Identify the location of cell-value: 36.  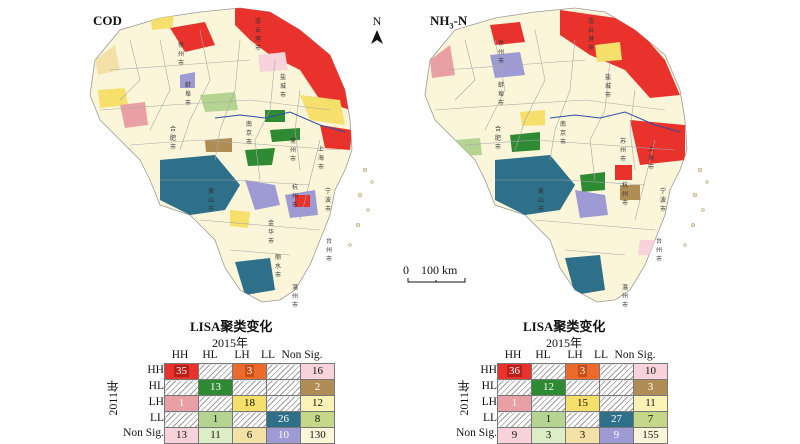
(514, 371).